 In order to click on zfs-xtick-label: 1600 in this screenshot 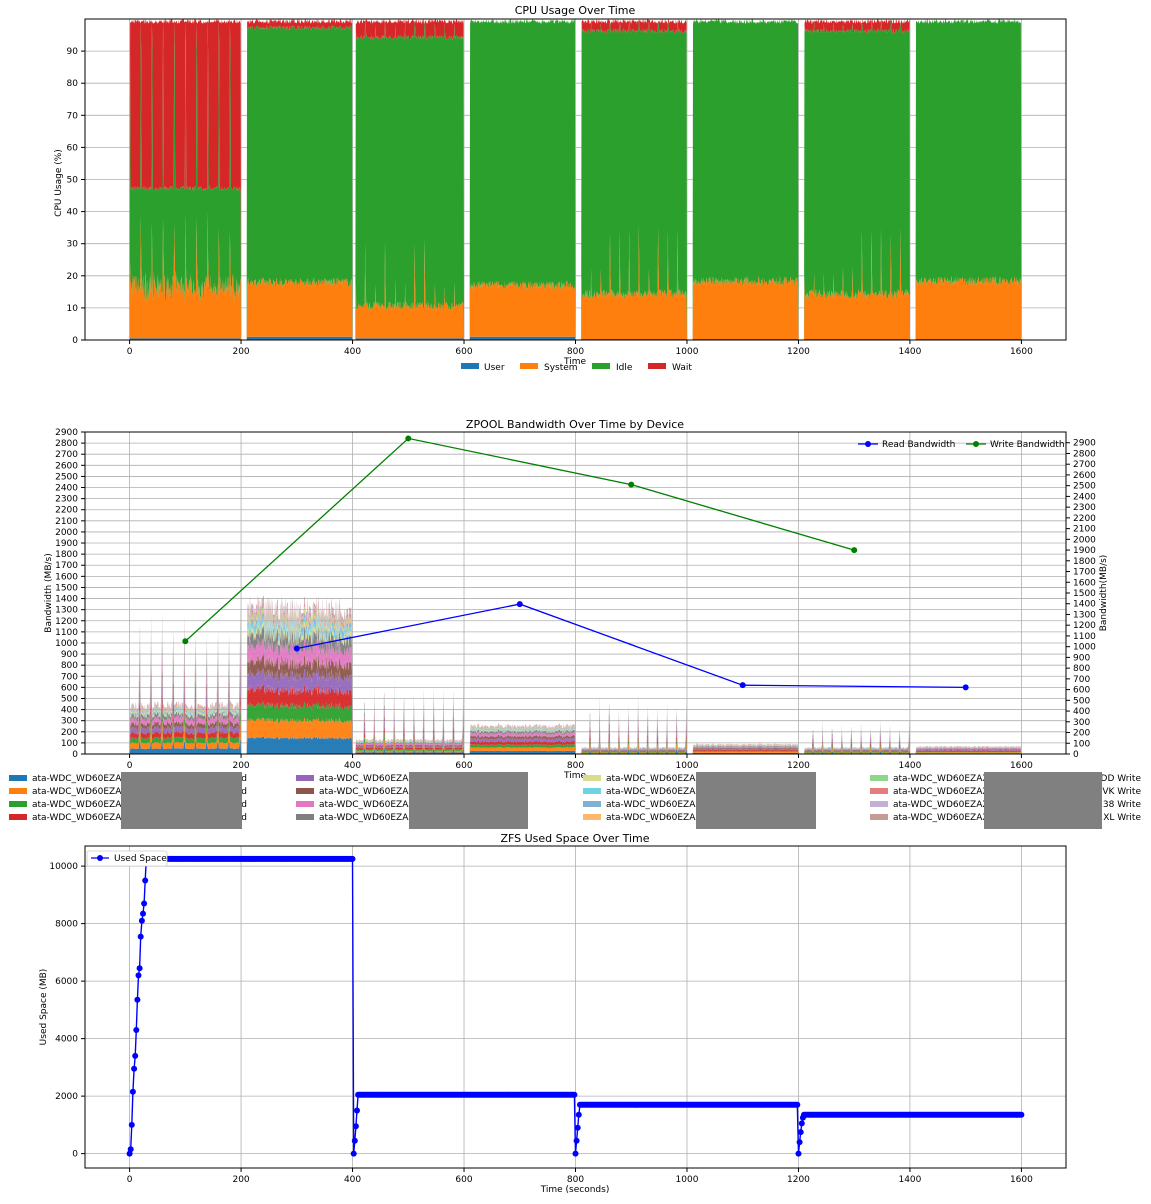, I will do `click(1021, 1180)`.